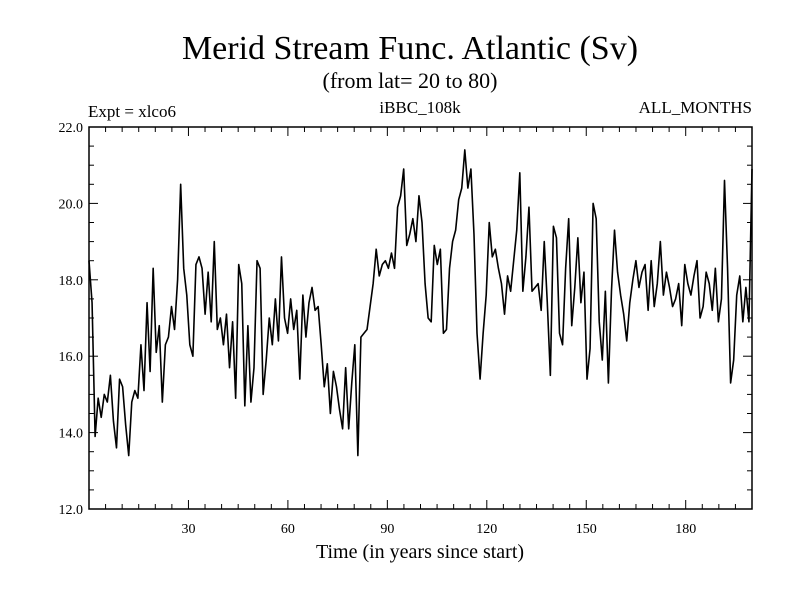  What do you see at coordinates (71, 281) in the screenshot?
I see `y-tick-label: 18.0` at bounding box center [71, 281].